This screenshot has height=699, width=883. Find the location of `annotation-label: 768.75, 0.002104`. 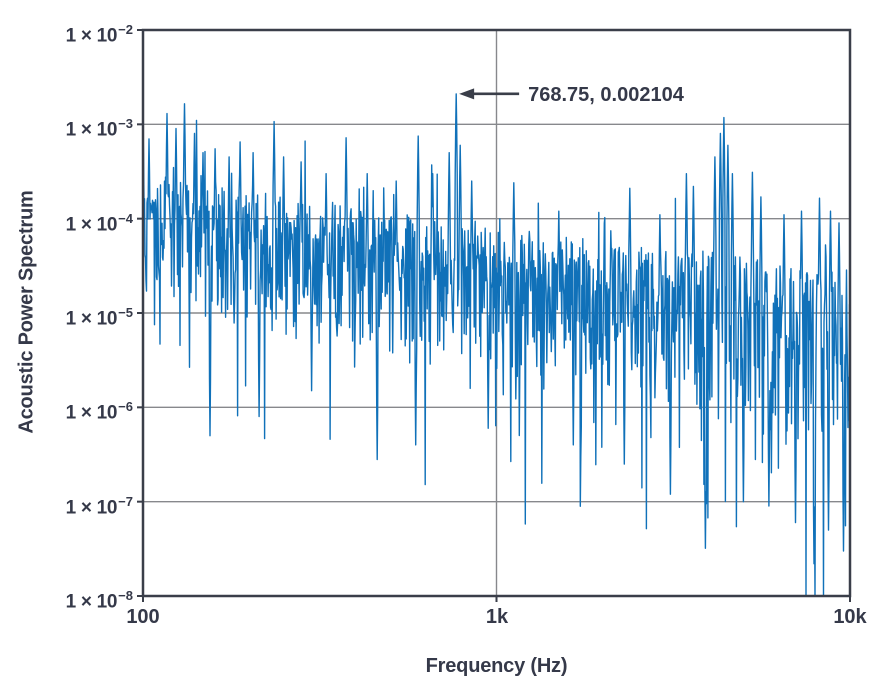

annotation-label: 768.75, 0.002104 is located at coordinates (606, 95).